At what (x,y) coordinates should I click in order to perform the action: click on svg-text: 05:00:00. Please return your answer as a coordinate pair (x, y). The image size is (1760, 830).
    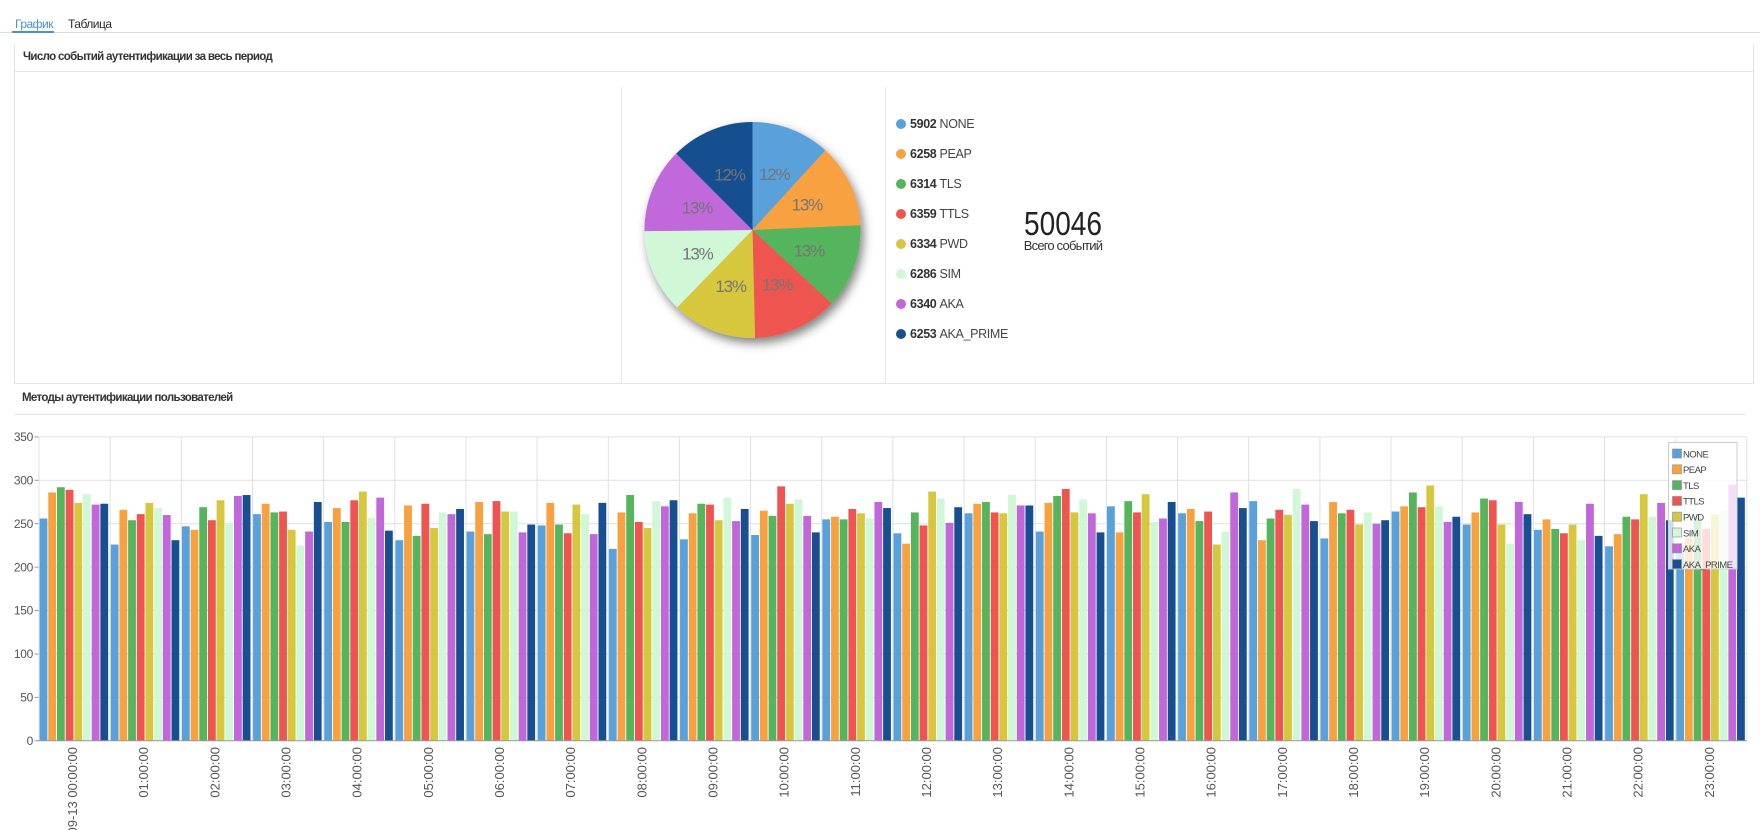
    Looking at the image, I should click on (428, 772).